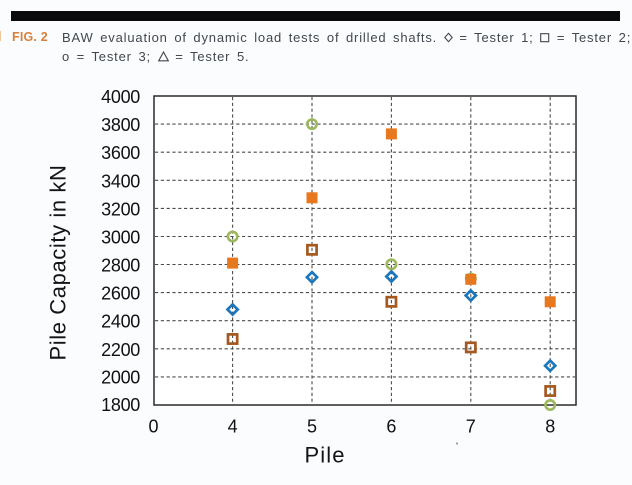  I want to click on svg-text: 4, so click(233, 427).